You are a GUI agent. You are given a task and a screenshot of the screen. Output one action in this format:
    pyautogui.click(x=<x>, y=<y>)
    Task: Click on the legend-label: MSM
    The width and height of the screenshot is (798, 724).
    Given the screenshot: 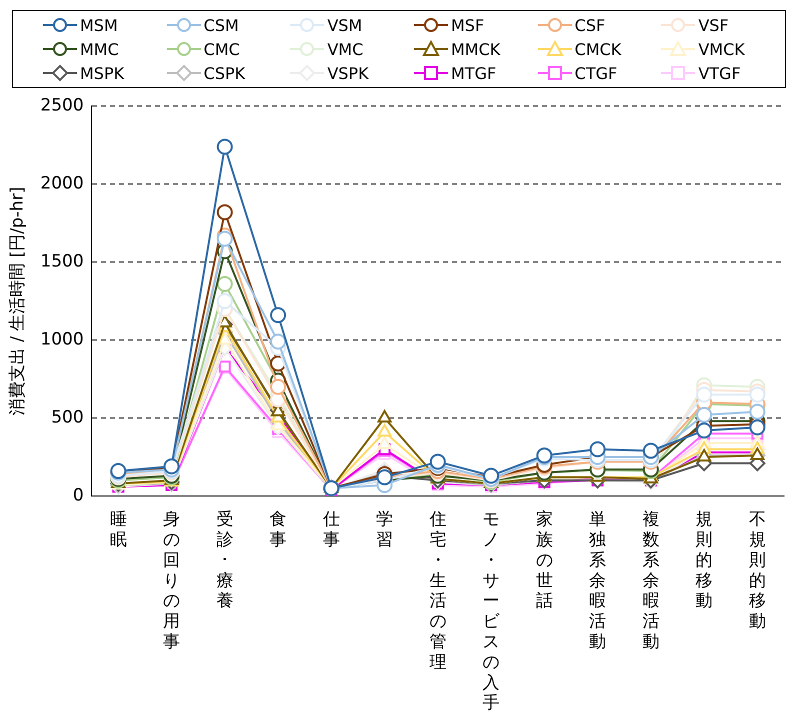 What is the action you would take?
    pyautogui.click(x=99, y=25)
    